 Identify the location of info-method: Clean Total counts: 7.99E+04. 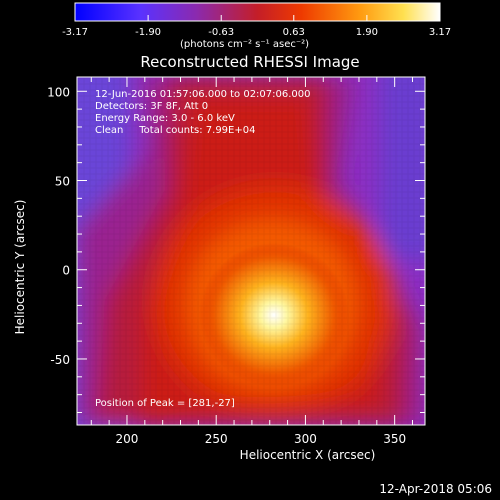
(175, 130).